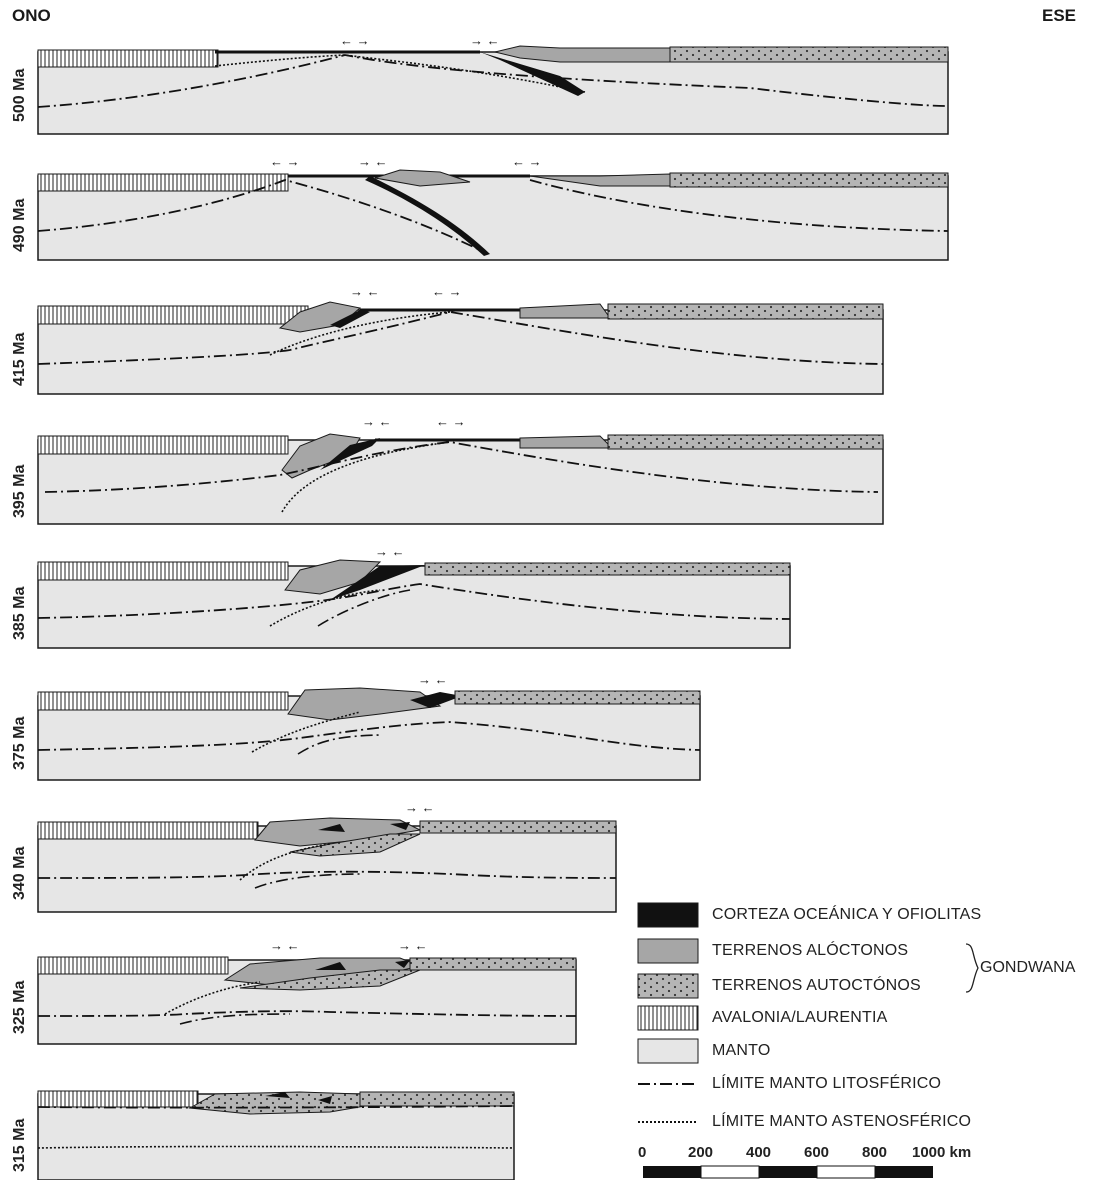 The height and width of the screenshot is (1180, 1103). Describe the element at coordinates (668, 1051) in the screenshot. I see `mantle-swatch` at that location.